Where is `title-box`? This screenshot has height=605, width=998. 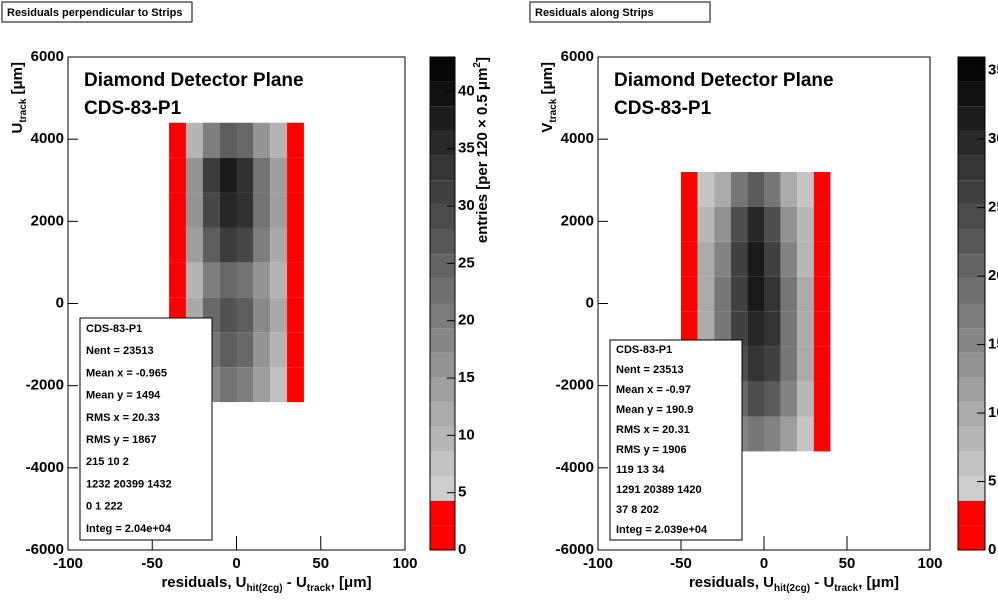
title-box is located at coordinates (620, 12).